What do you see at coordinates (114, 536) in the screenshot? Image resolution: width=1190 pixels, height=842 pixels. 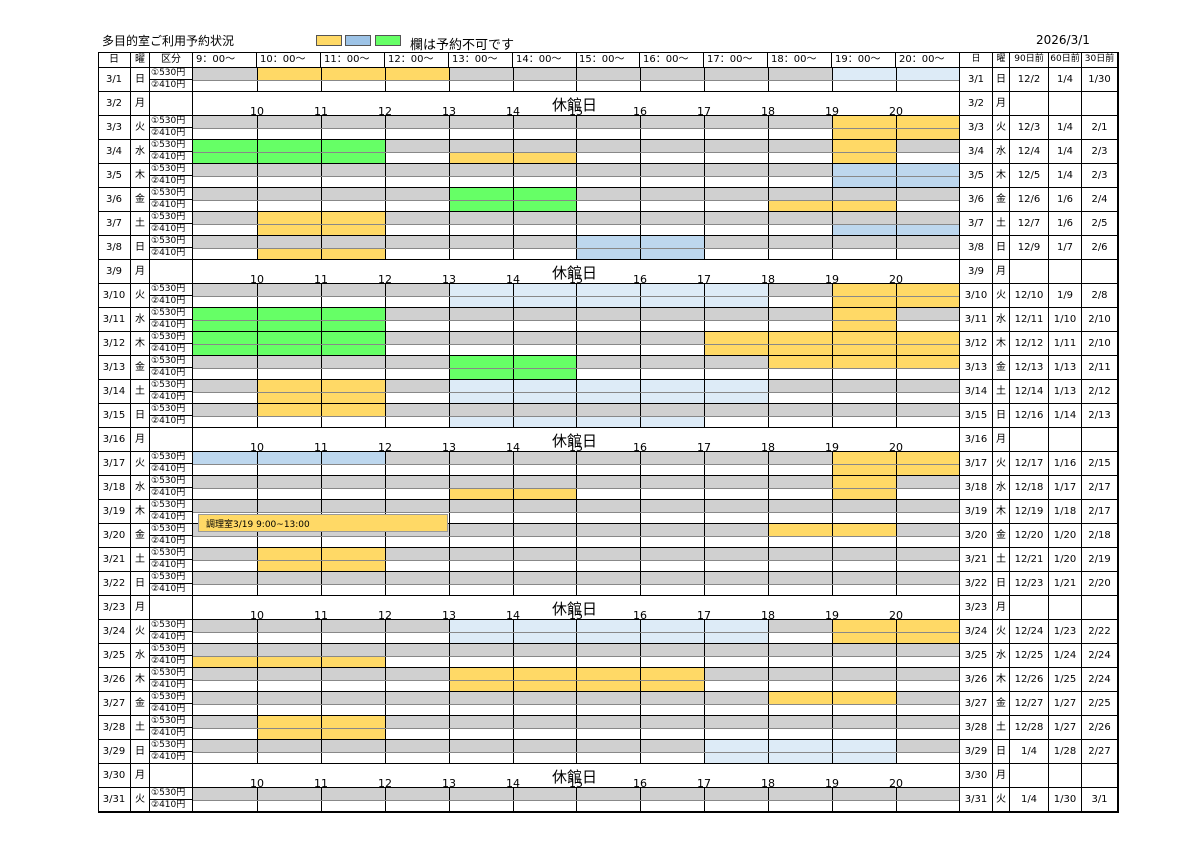 I see `row-date: 3/20` at bounding box center [114, 536].